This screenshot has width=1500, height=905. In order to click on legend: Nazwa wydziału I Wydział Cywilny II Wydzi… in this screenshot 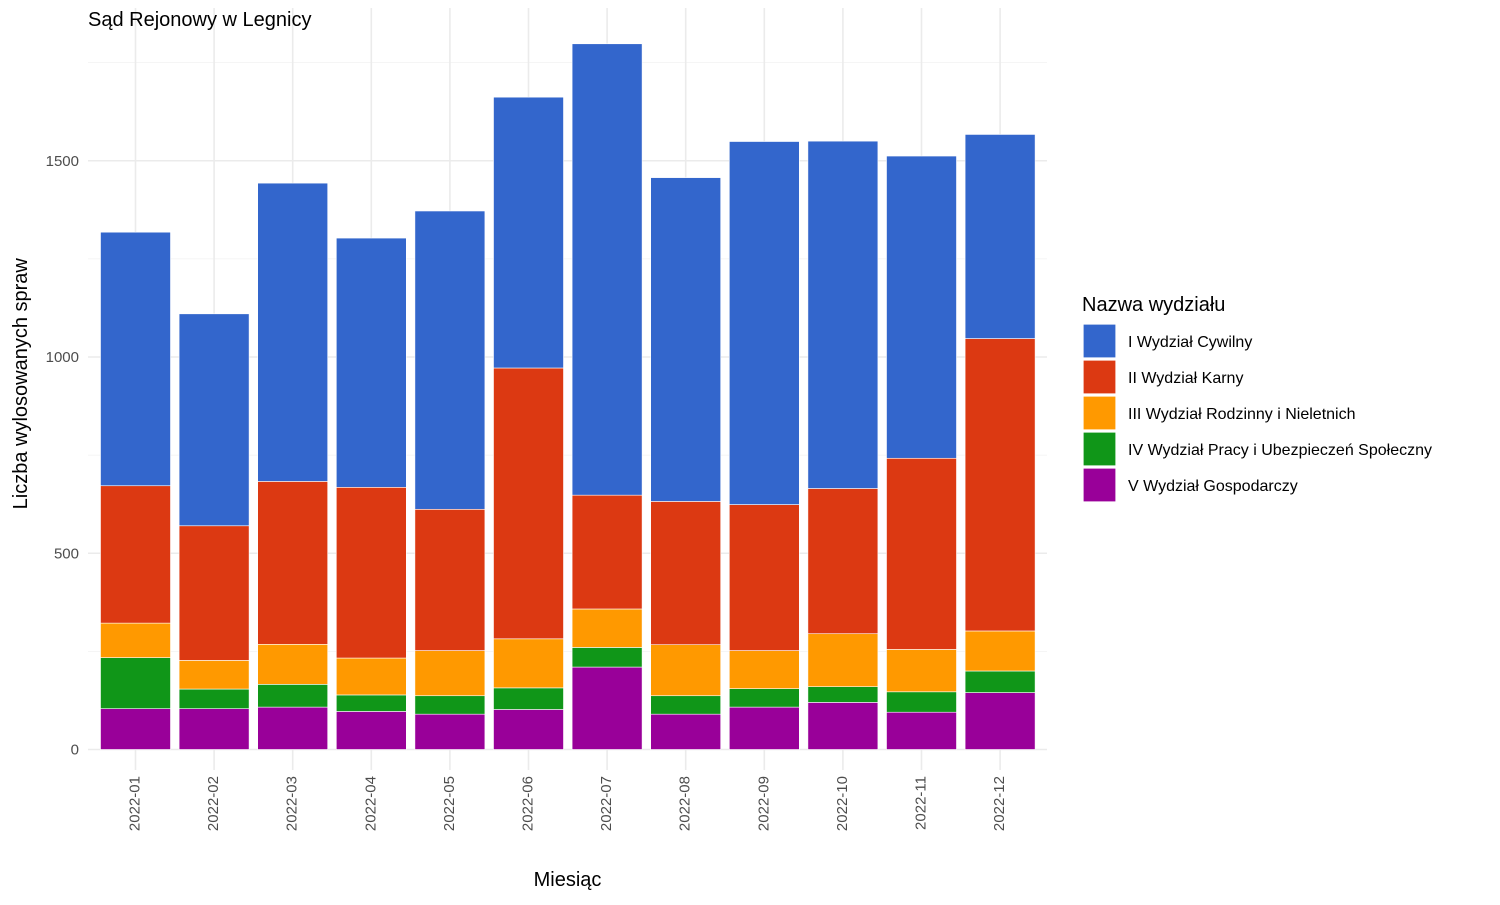, I will do `click(1257, 398)`.